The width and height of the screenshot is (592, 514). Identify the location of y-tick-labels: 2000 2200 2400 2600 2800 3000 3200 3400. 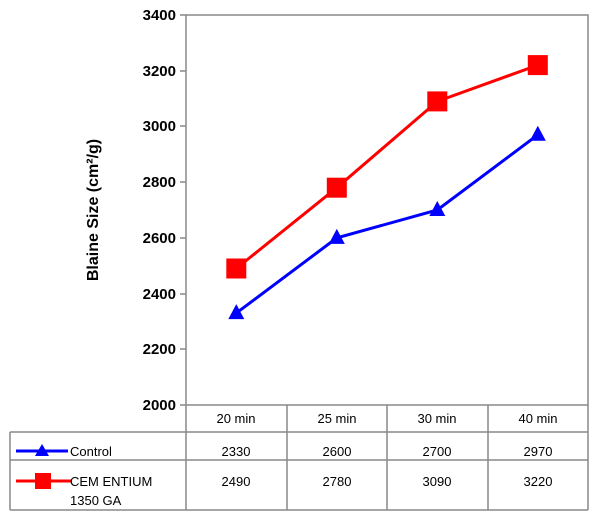
(159, 210).